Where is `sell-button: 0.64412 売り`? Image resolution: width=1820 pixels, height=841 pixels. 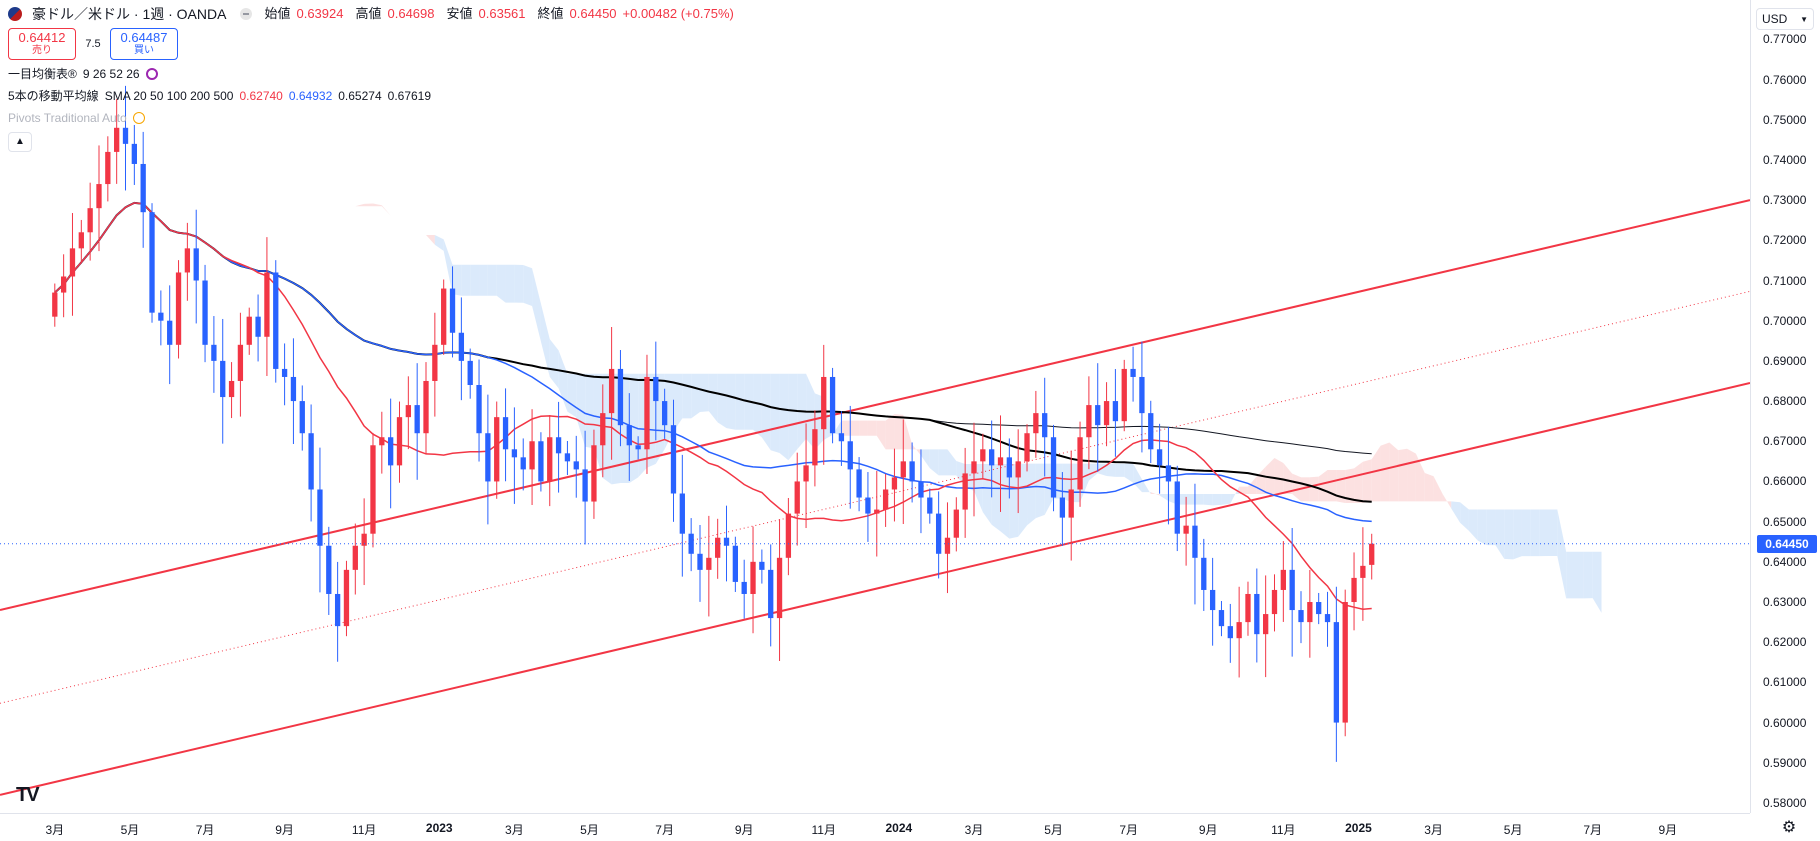 sell-button: 0.64412 売り is located at coordinates (42, 44).